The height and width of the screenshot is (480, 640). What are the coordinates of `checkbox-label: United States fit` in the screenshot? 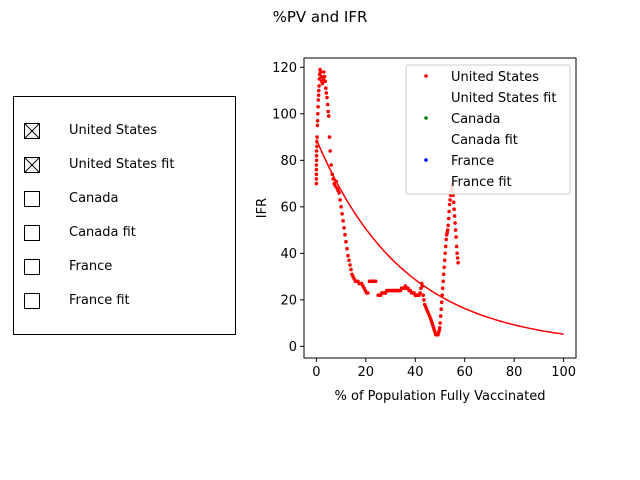 It's located at (122, 164).